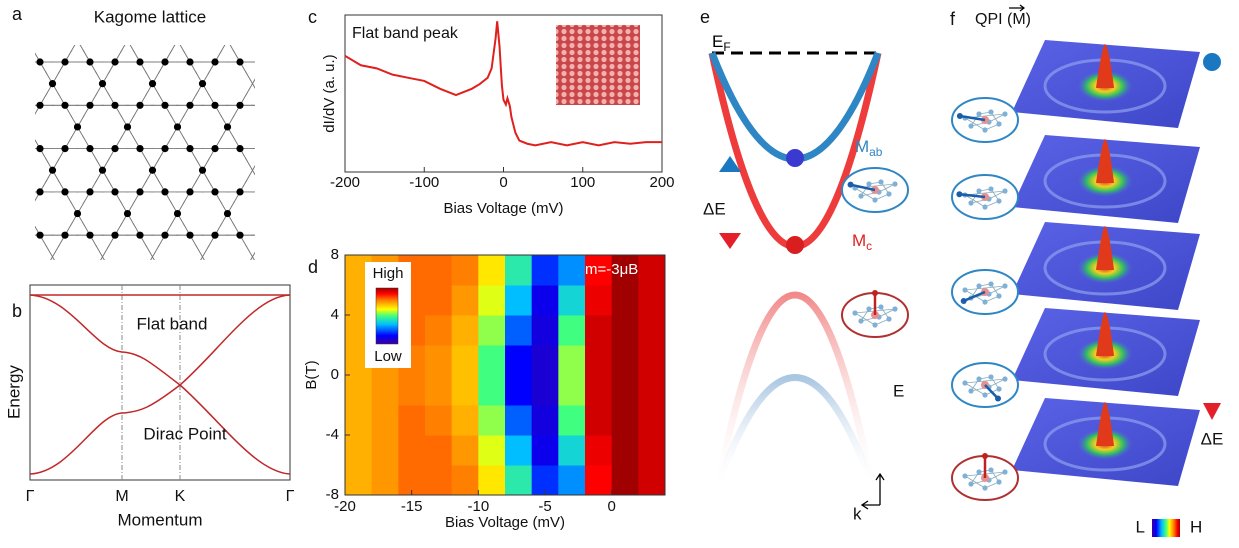 The height and width of the screenshot is (548, 1239). What do you see at coordinates (726, 47) in the screenshot?
I see `fermi-label-sub: F` at bounding box center [726, 47].